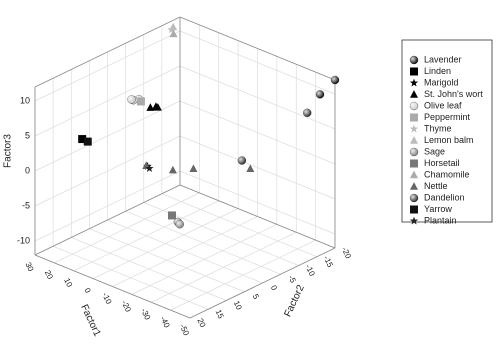 This screenshot has height=348, width=500. I want to click on legend-label: Dandelion, so click(444, 197).